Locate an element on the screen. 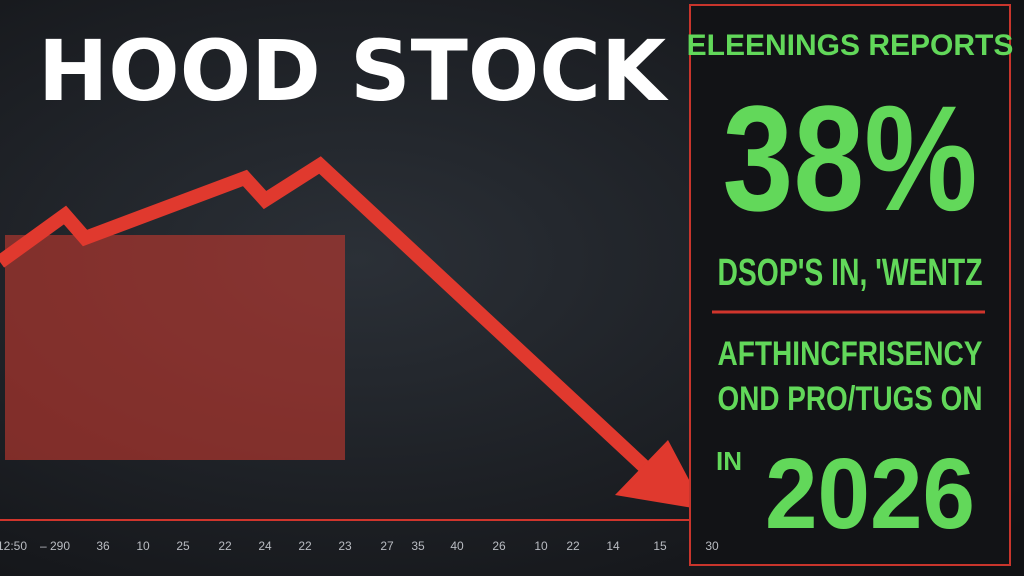 The height and width of the screenshot is (576, 1024). axis-label: 40 is located at coordinates (457, 546).